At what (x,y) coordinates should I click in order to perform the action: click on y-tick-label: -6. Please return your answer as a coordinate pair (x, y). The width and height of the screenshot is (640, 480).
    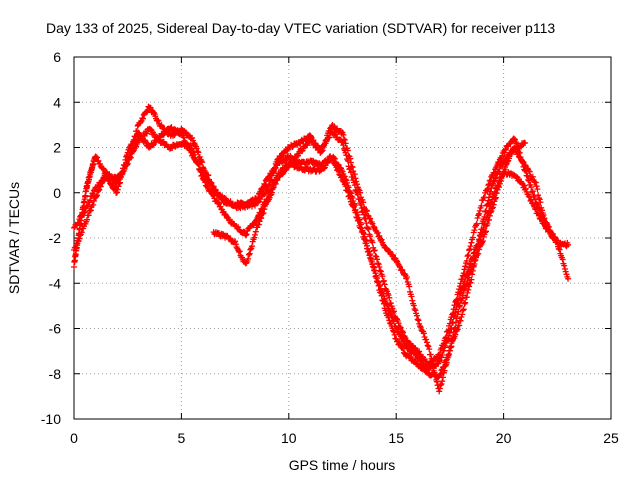
    Looking at the image, I should click on (55, 329).